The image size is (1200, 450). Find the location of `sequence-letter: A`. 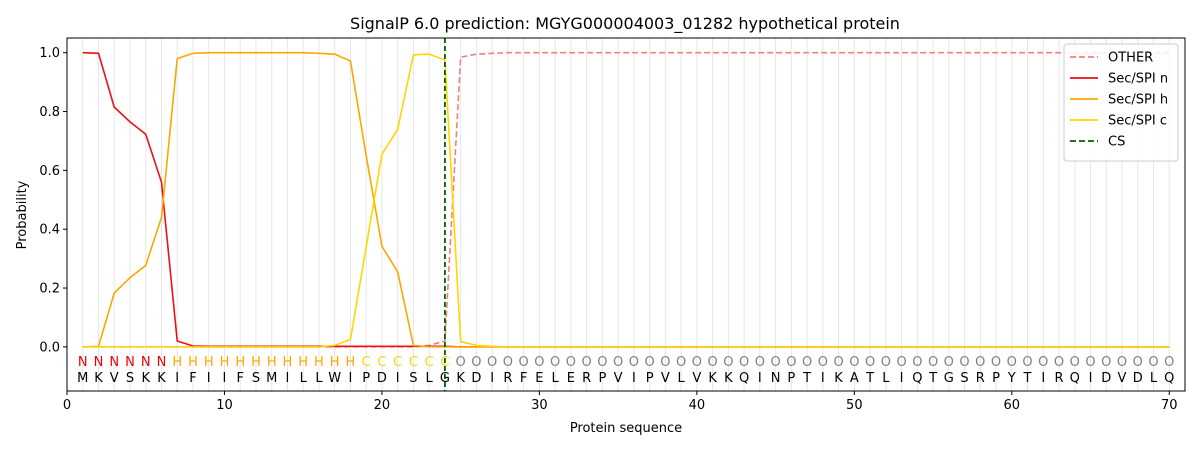

sequence-letter: A is located at coordinates (854, 378).